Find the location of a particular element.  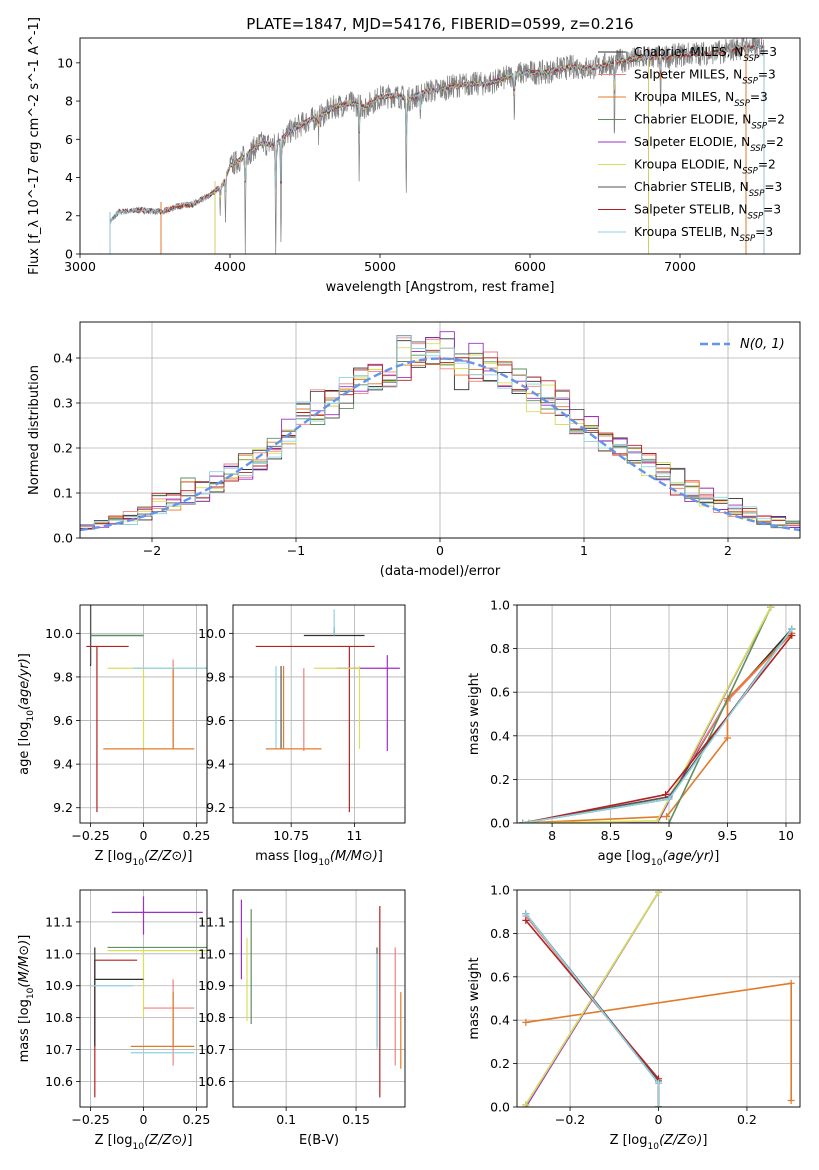

x-tick-label: 5000 is located at coordinates (380, 266).